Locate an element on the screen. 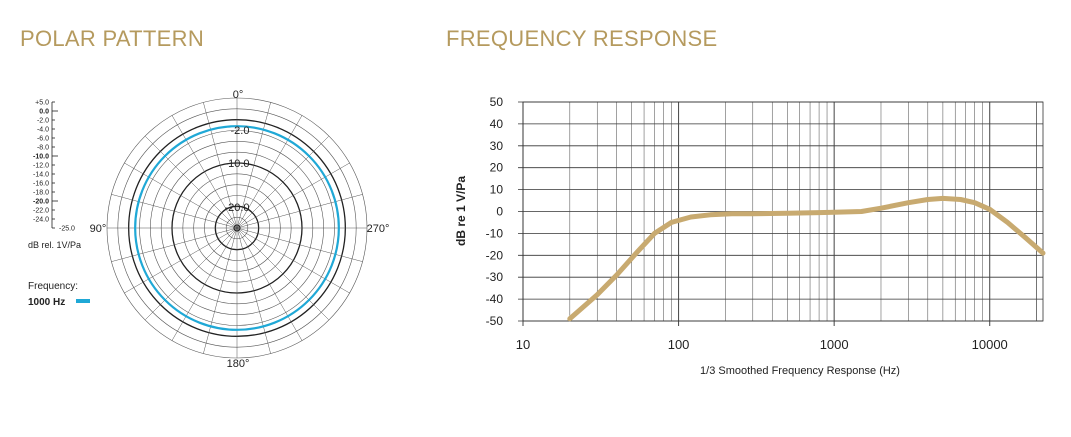 This screenshot has height=437, width=1071. scale-label: -8.0 is located at coordinates (43, 148).